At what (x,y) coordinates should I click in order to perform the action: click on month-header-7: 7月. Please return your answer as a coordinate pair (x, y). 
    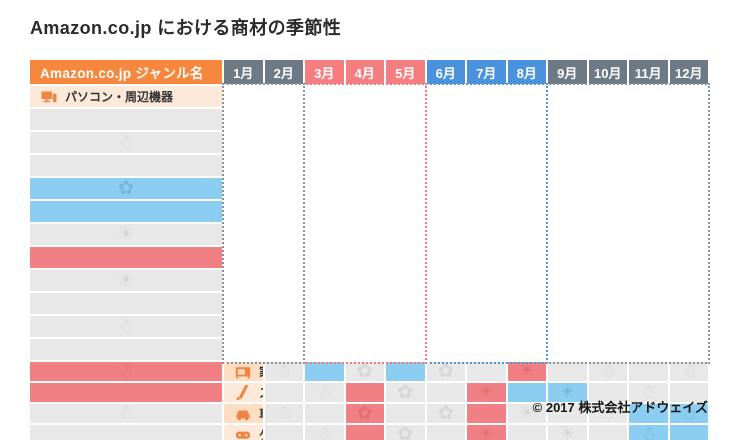
    Looking at the image, I should click on (486, 72).